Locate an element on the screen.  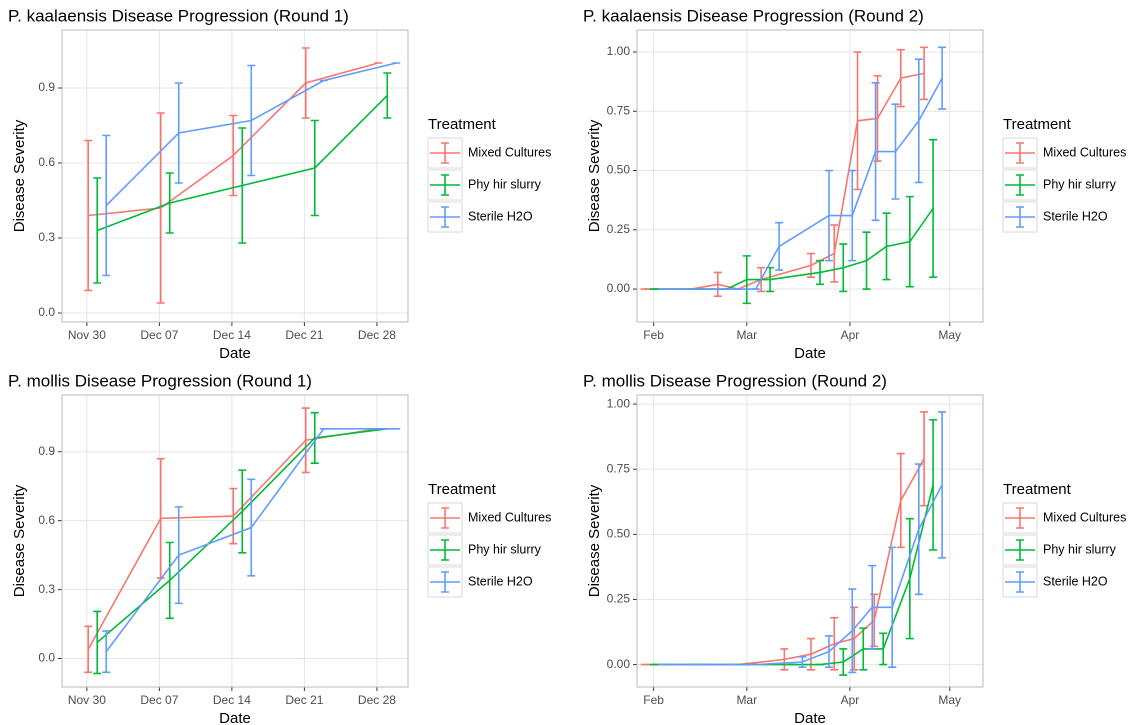
y-axis-label: Disease Severity is located at coordinates (19, 540).